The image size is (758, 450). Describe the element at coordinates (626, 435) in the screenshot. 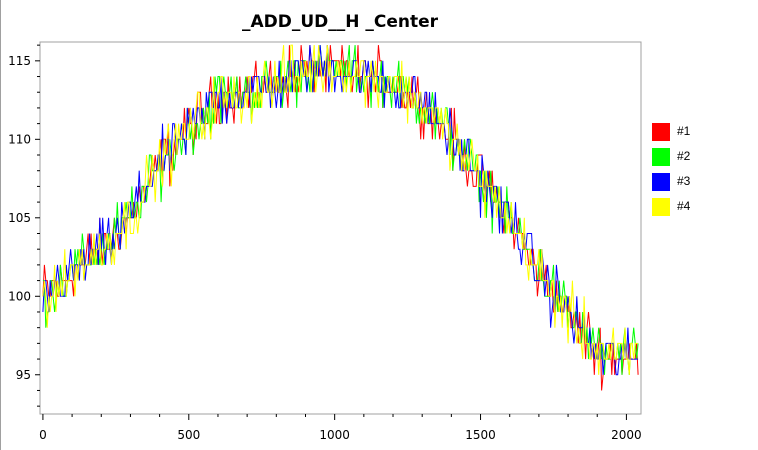

I see `x-tick-label-2000: 2000` at that location.